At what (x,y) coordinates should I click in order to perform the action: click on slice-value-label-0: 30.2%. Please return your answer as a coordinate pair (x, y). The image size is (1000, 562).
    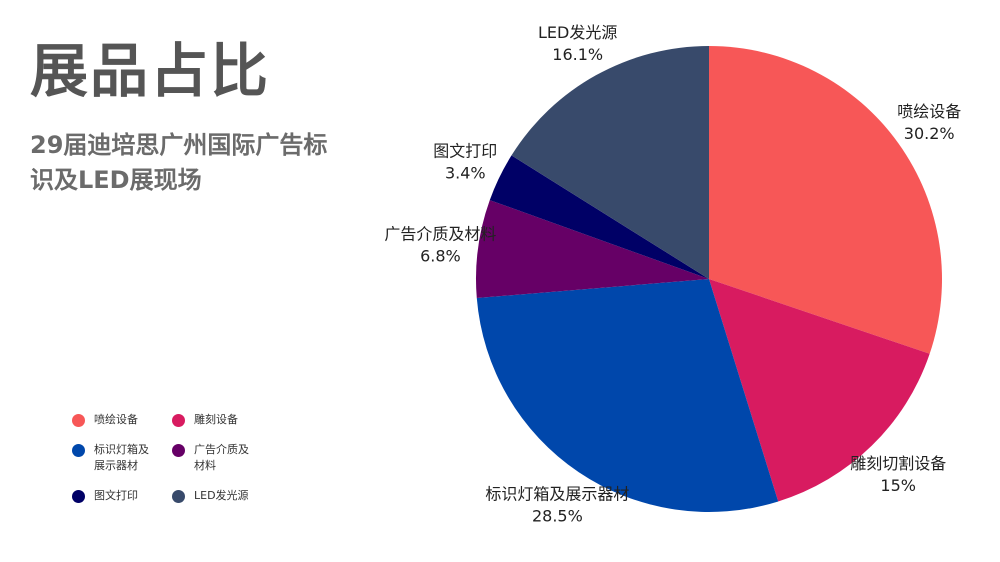
    Looking at the image, I should click on (929, 133).